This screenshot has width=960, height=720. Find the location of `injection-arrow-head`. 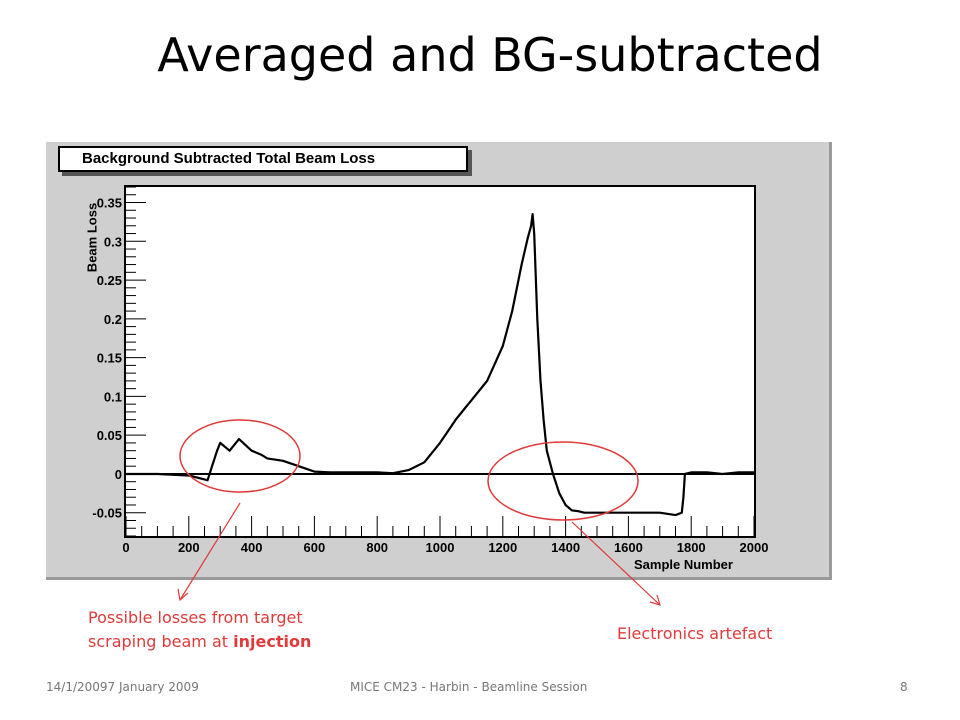

injection-arrow-head is located at coordinates (183, 595).